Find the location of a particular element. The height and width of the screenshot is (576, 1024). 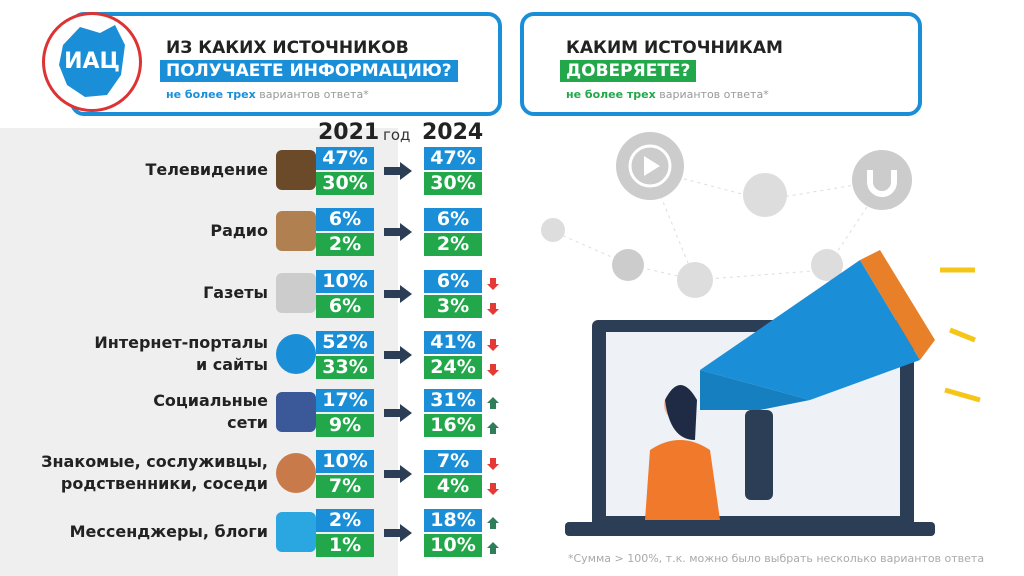

value-box: 1% is located at coordinates (345, 545).